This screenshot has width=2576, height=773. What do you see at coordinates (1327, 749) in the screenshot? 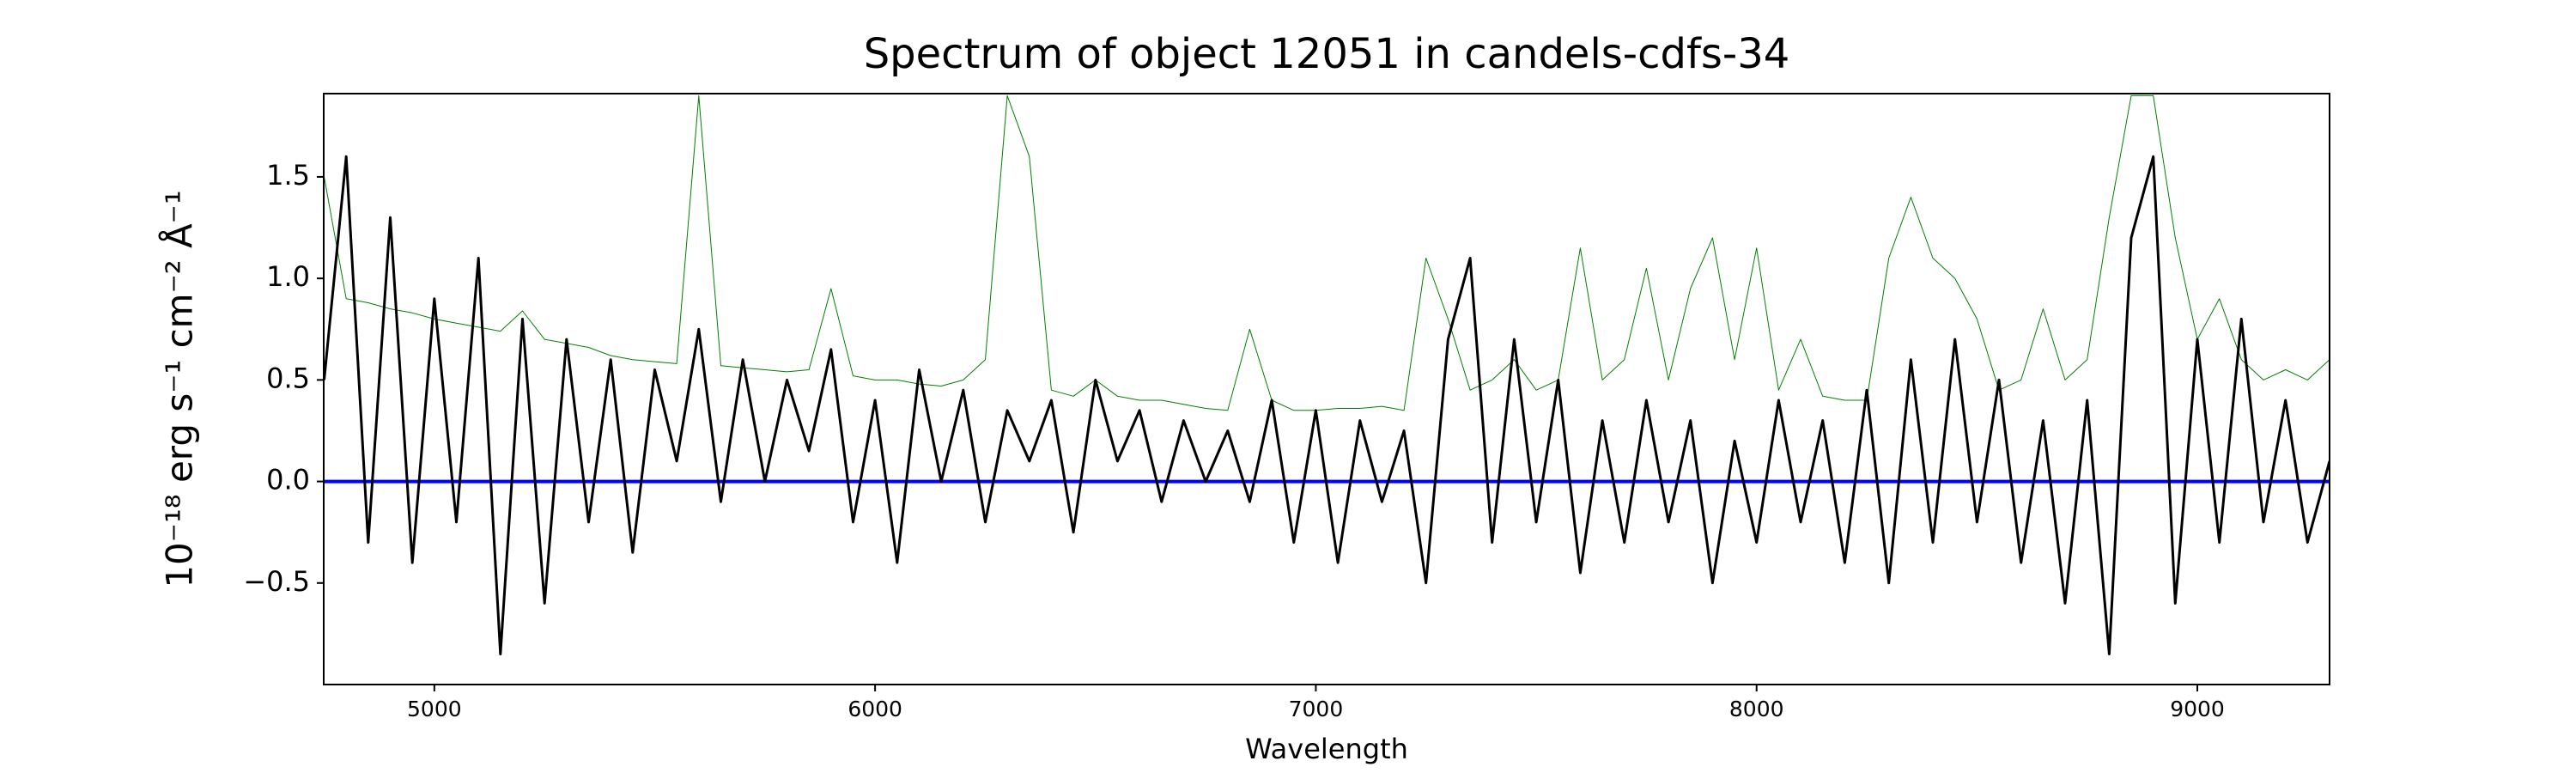
I see `x-axis-label: Wavelength` at bounding box center [1327, 749].